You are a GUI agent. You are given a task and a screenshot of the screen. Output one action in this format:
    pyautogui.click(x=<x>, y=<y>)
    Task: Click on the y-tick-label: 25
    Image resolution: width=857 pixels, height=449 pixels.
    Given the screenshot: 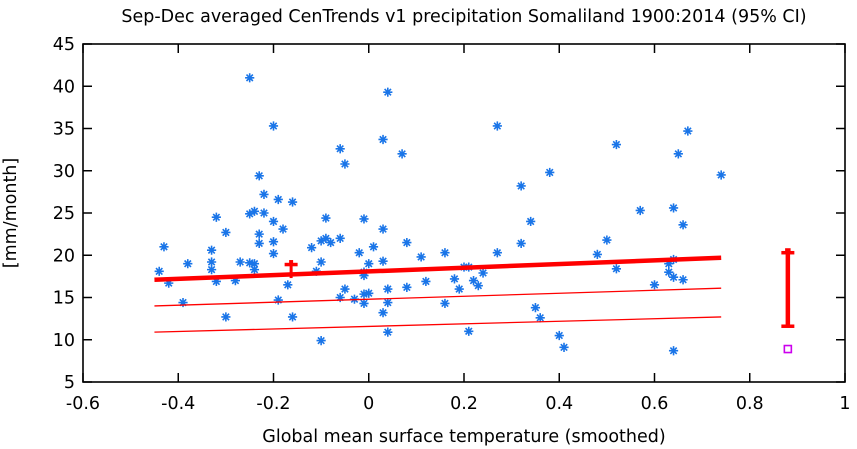 What is the action you would take?
    pyautogui.click(x=64, y=214)
    